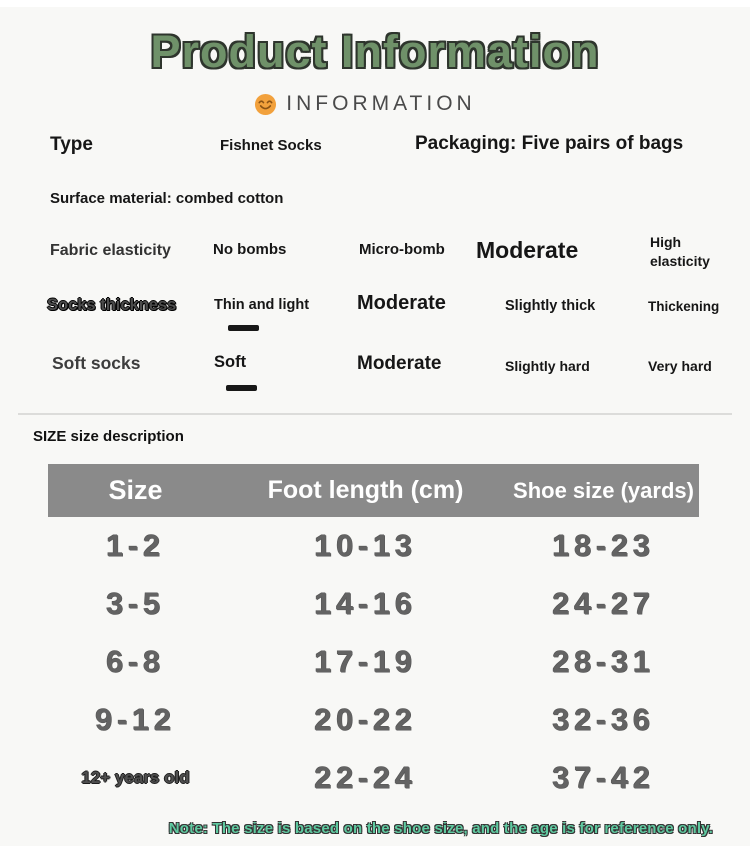 The width and height of the screenshot is (750, 853). What do you see at coordinates (375, 51) in the screenshot?
I see `page-title: Product Information` at bounding box center [375, 51].